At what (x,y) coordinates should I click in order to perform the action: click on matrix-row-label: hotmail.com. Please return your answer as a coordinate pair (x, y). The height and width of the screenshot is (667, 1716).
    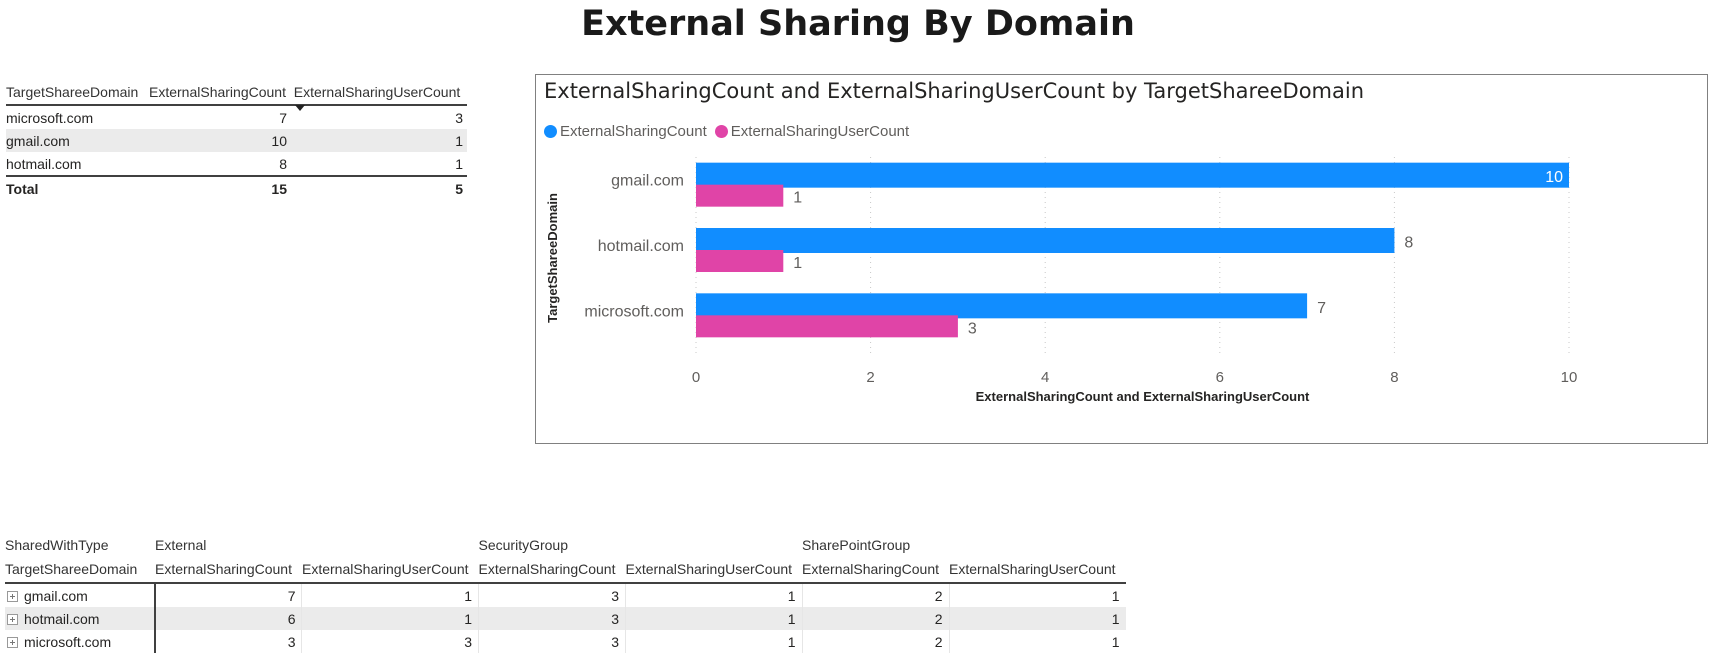
    Looking at the image, I should click on (80, 618).